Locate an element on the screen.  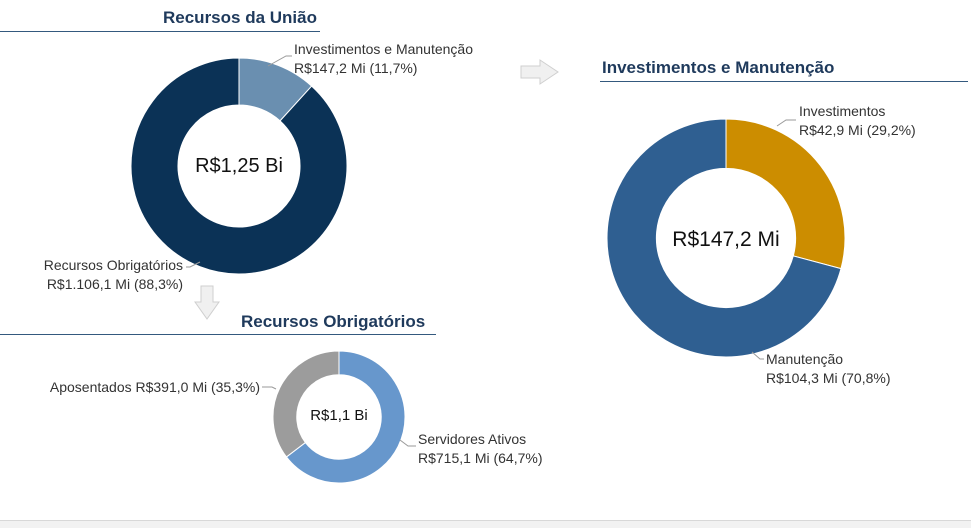
donut-slice-aposentados is located at coordinates (306, 404).